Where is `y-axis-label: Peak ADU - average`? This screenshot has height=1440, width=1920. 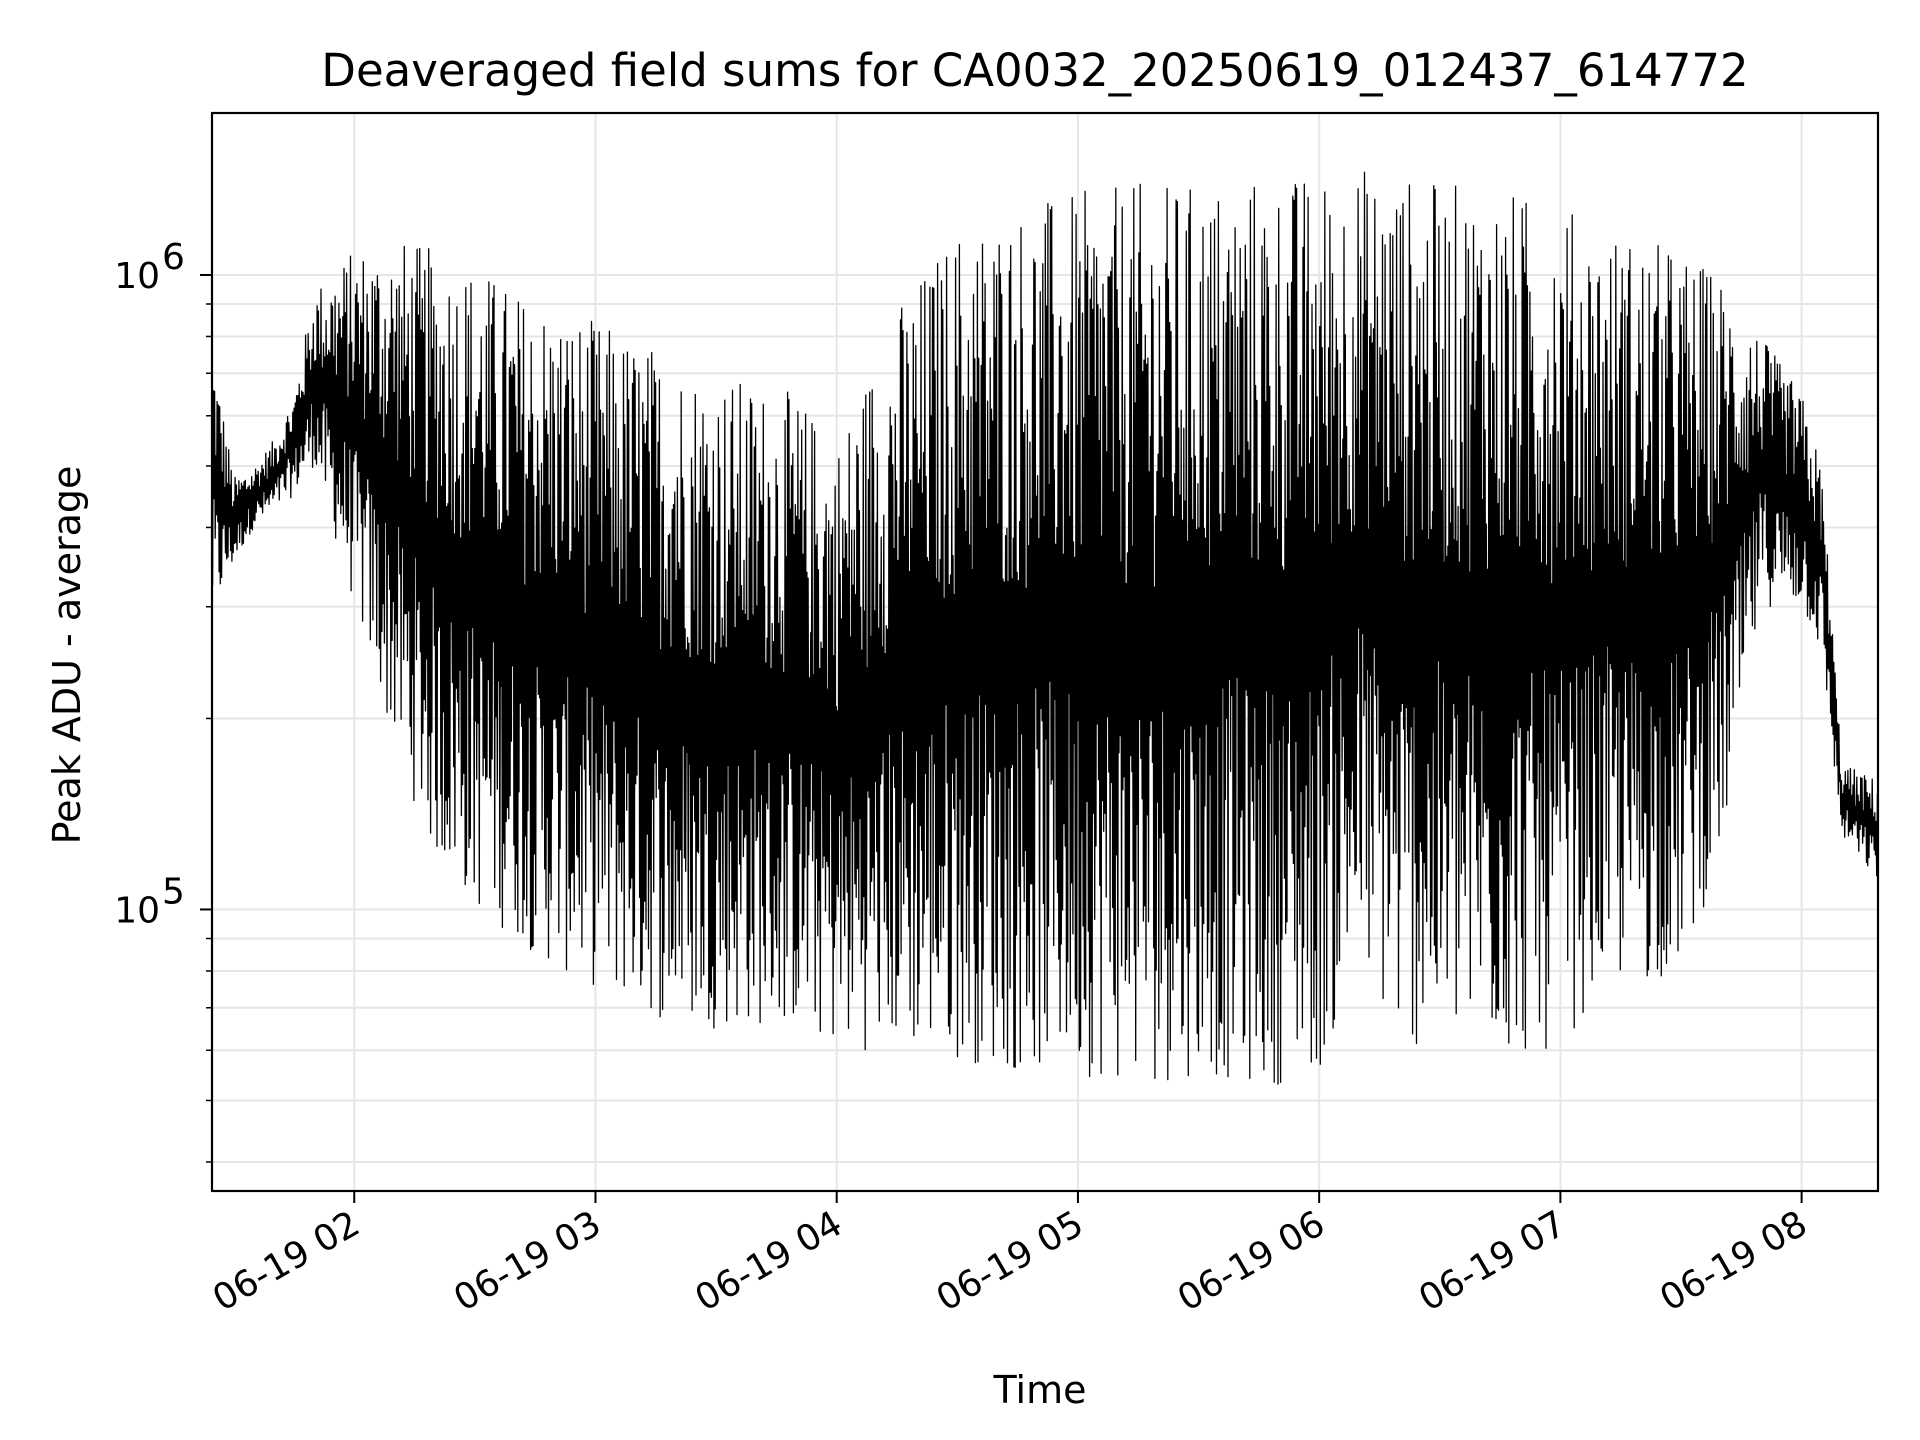 y-axis-label: Peak ADU - average is located at coordinates (67, 655).